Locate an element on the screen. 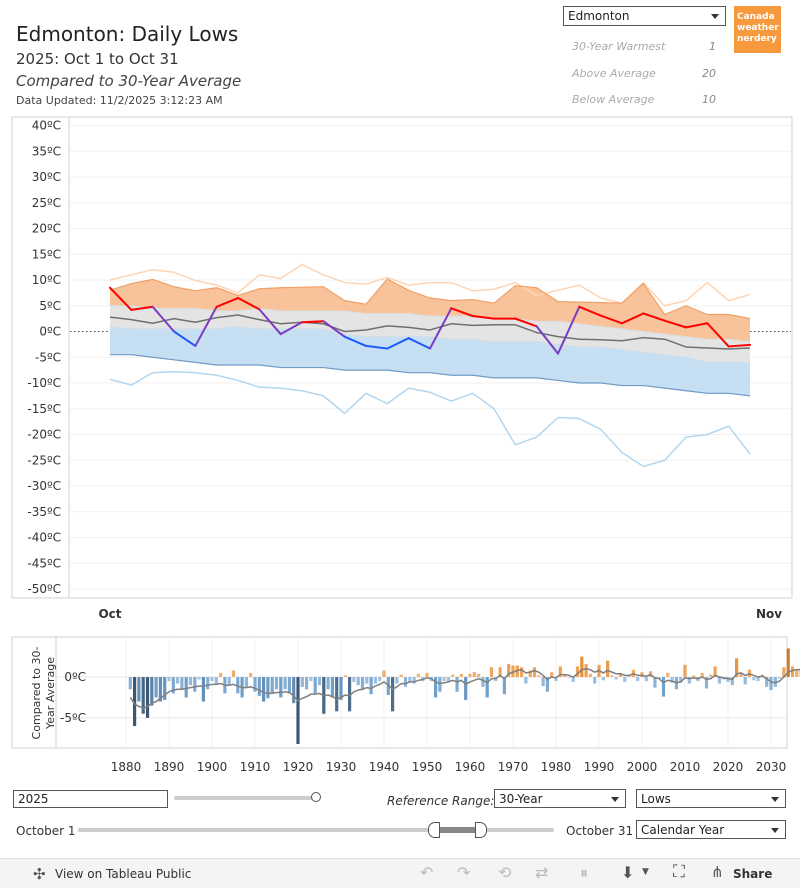 Image resolution: width=800 pixels, height=888 pixels. anomaly-x-tick-label: 1880 is located at coordinates (126, 767).